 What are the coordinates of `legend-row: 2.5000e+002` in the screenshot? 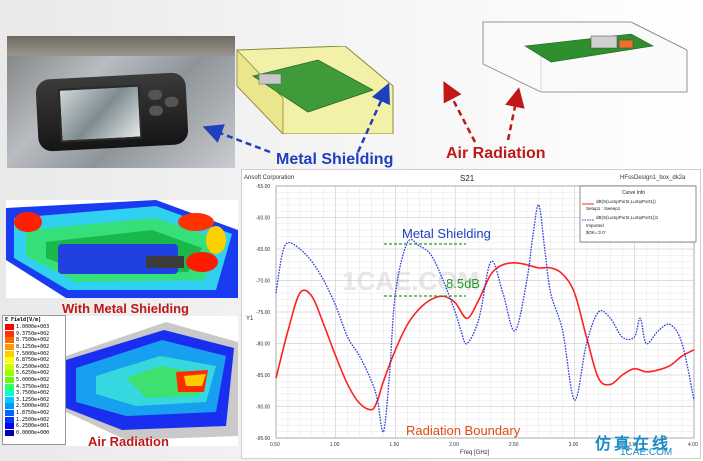 It's located at (35, 406).